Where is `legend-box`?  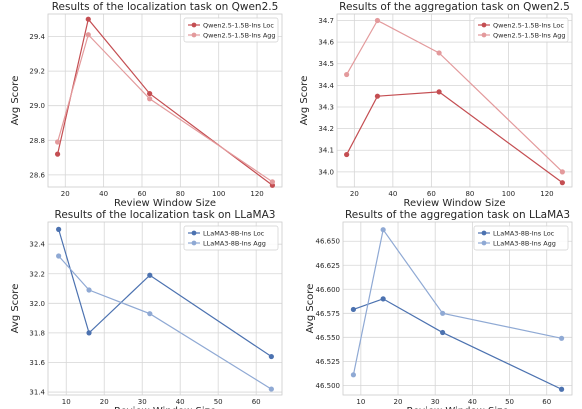
legend-box is located at coordinates (521, 30).